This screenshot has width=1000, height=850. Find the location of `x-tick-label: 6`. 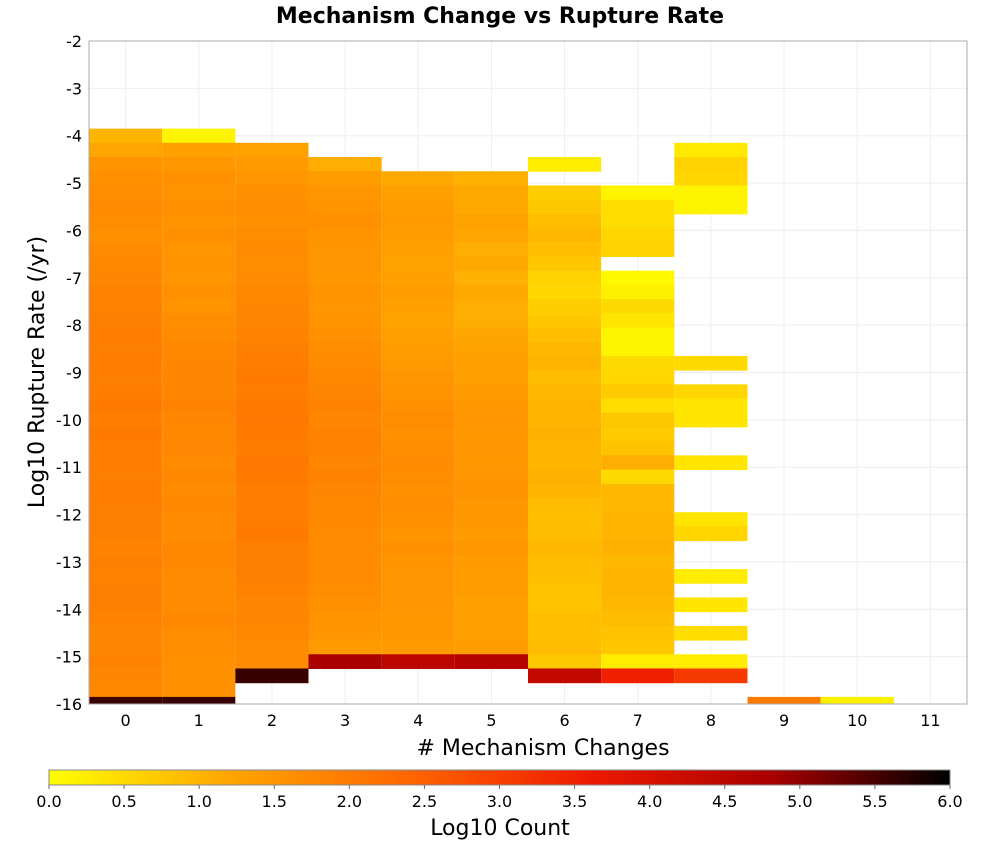

x-tick-label: 6 is located at coordinates (564, 720).